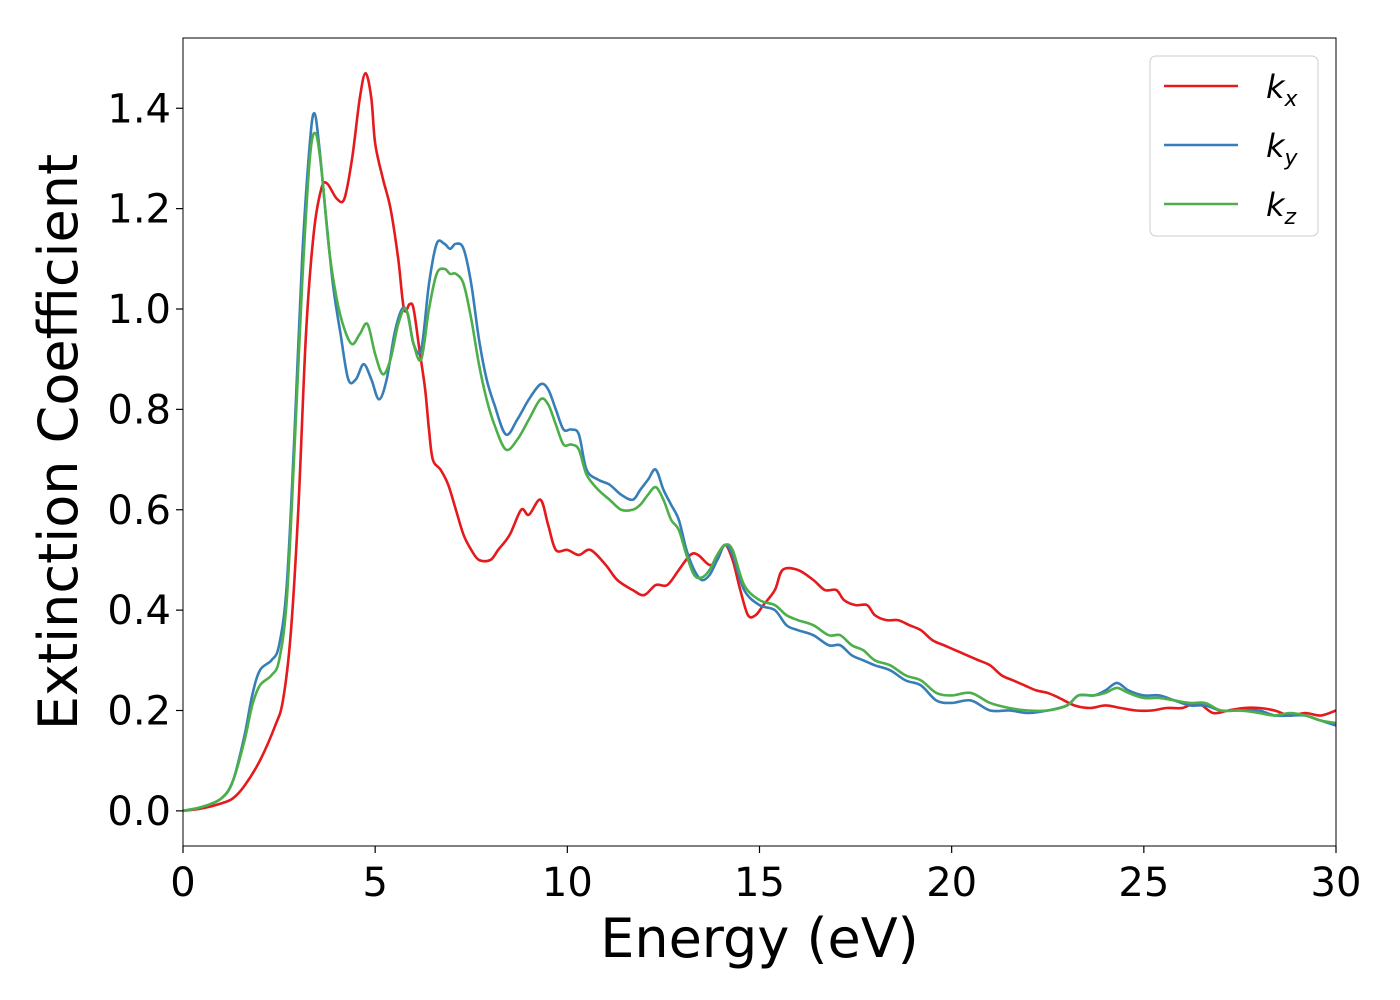  What do you see at coordinates (58, 442) in the screenshot?
I see `y-axis-title: Extinction Coefficient` at bounding box center [58, 442].